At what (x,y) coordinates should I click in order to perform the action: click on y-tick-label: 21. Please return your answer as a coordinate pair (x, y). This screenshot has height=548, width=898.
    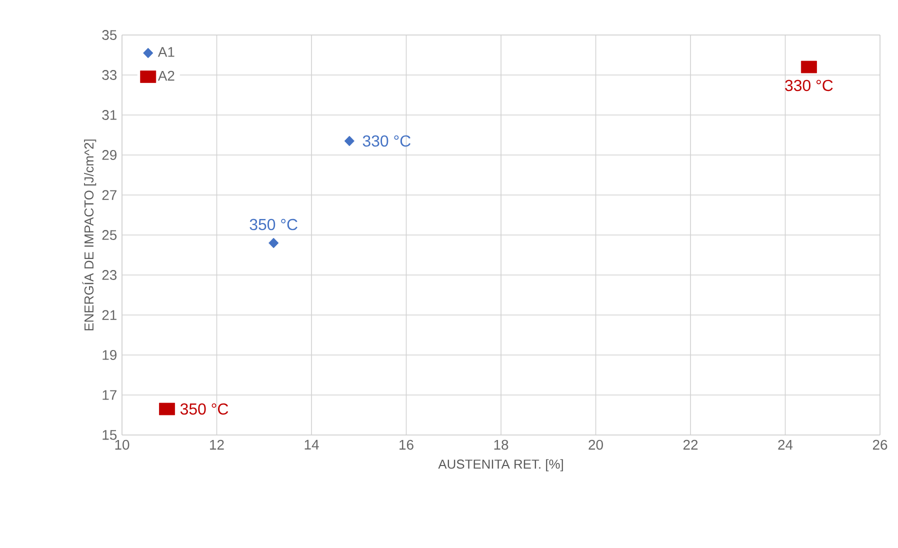
    Looking at the image, I should click on (109, 315).